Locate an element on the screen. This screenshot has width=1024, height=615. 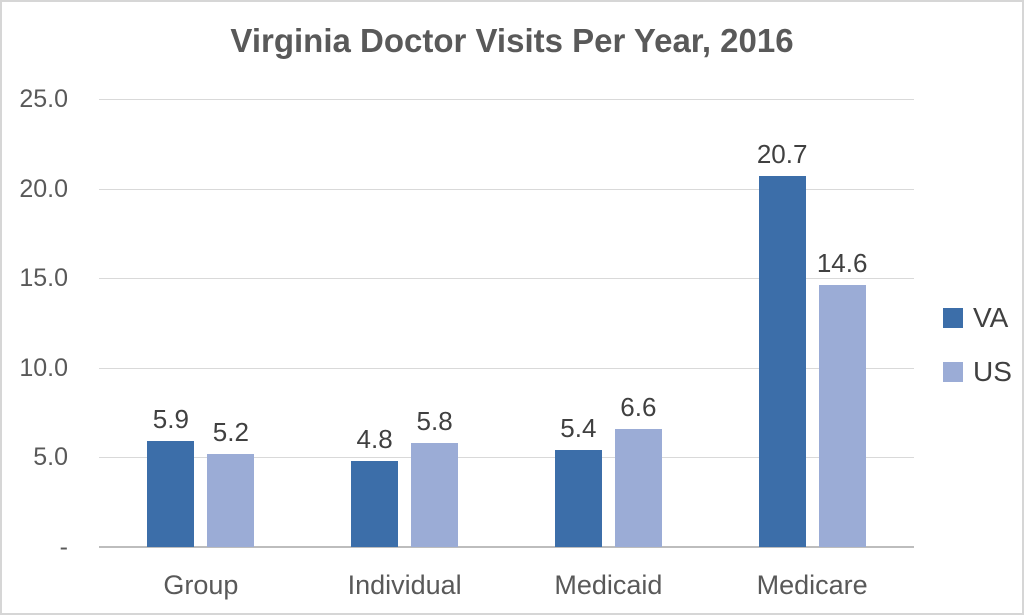
data-label-va-individual: 4.8 is located at coordinates (374, 438).